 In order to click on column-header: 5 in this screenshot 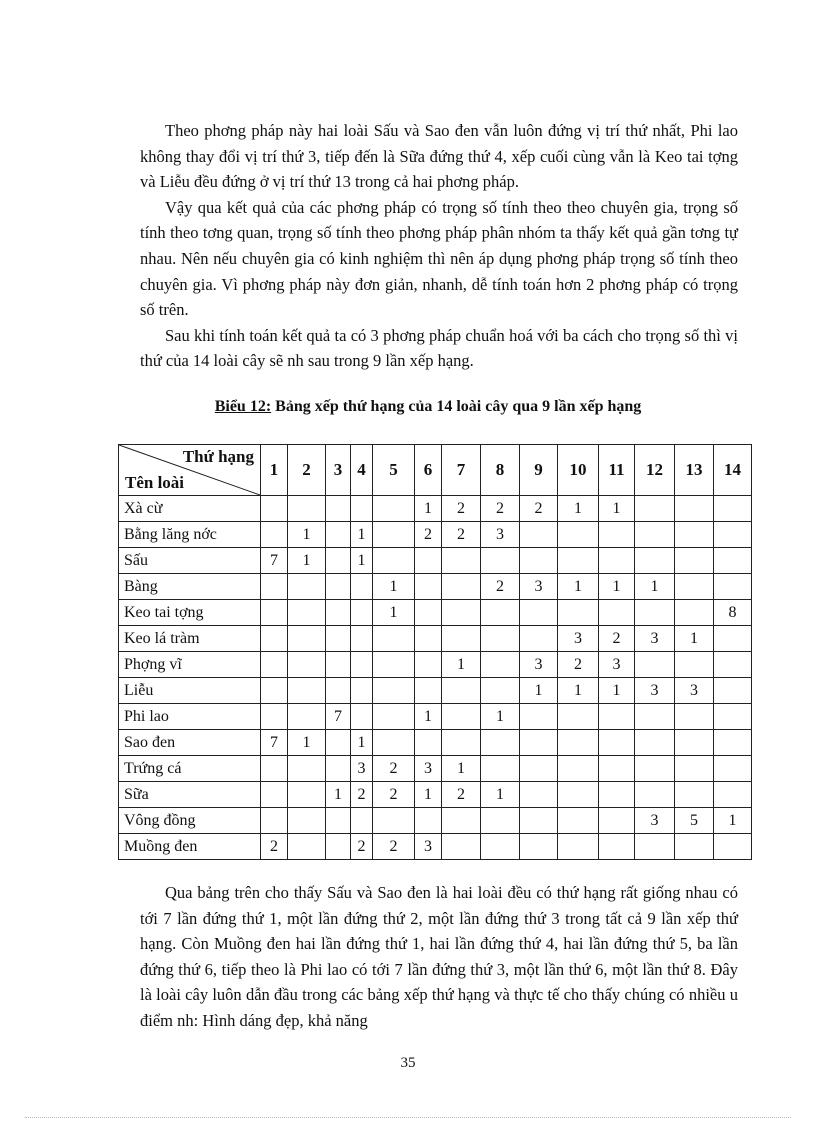, I will do `click(393, 470)`.